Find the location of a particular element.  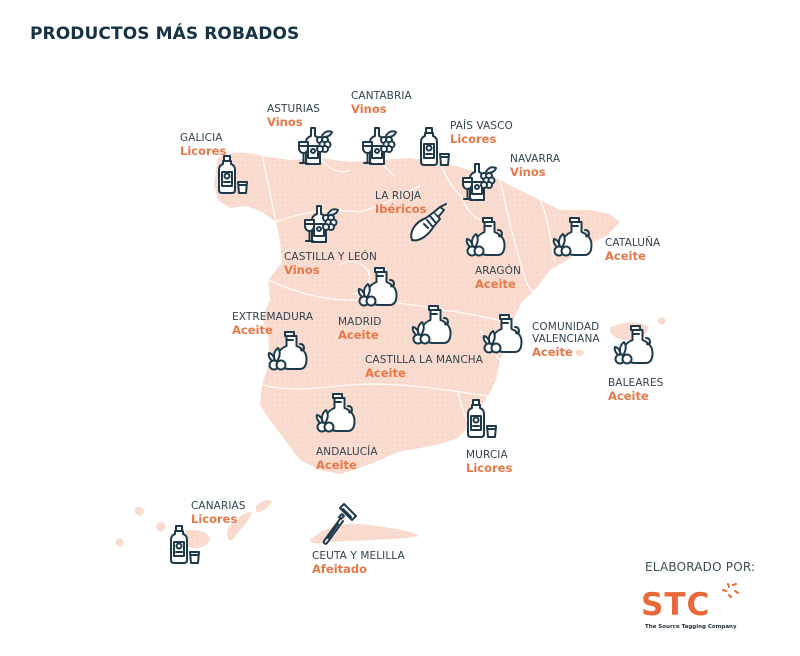

region-name: BALEARES is located at coordinates (636, 383).